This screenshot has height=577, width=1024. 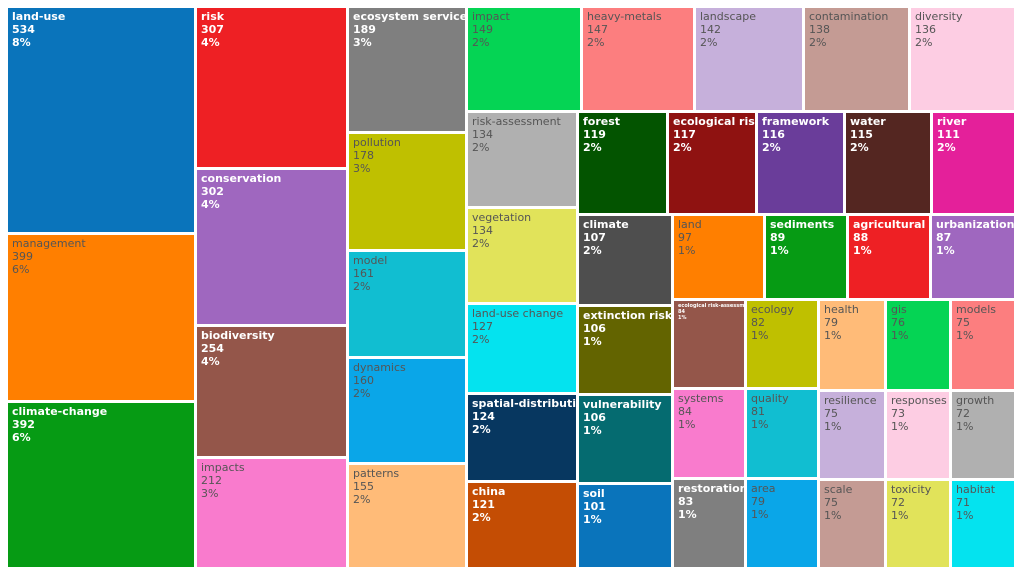 What do you see at coordinates (522, 255) in the screenshot?
I see `treemap-tile-vegetation: vegetation 134 2%` at bounding box center [522, 255].